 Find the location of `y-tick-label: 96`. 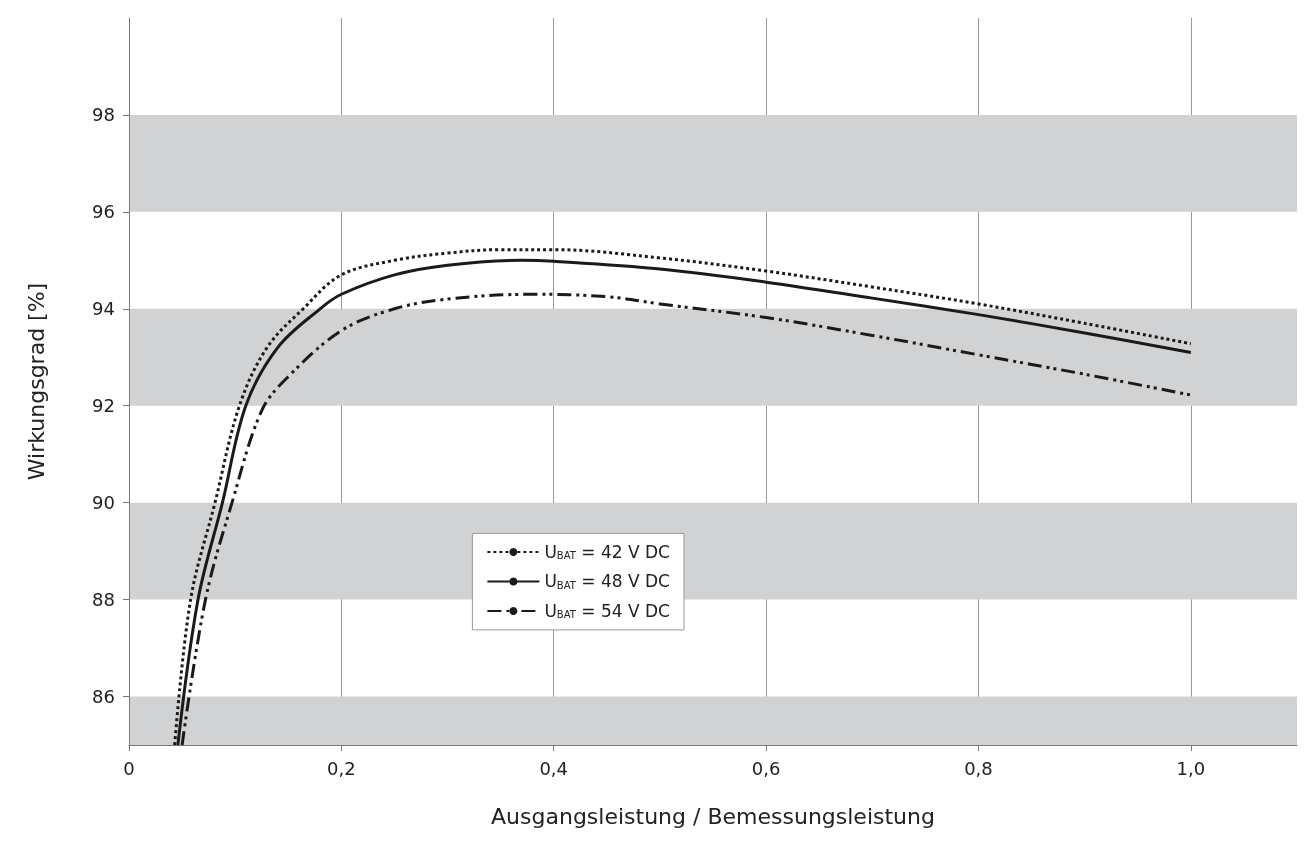

y-tick-label: 96 is located at coordinates (103, 212).